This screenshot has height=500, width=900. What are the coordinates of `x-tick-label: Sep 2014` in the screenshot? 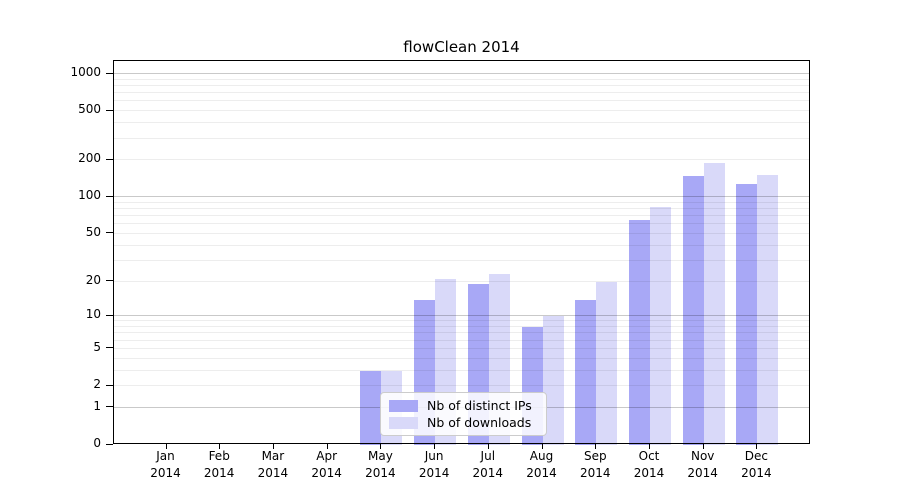 It's located at (595, 464).